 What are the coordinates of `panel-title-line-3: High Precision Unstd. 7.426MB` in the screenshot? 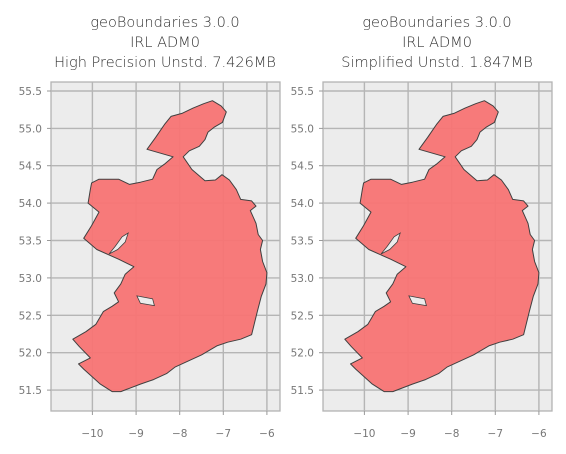 It's located at (165, 63).